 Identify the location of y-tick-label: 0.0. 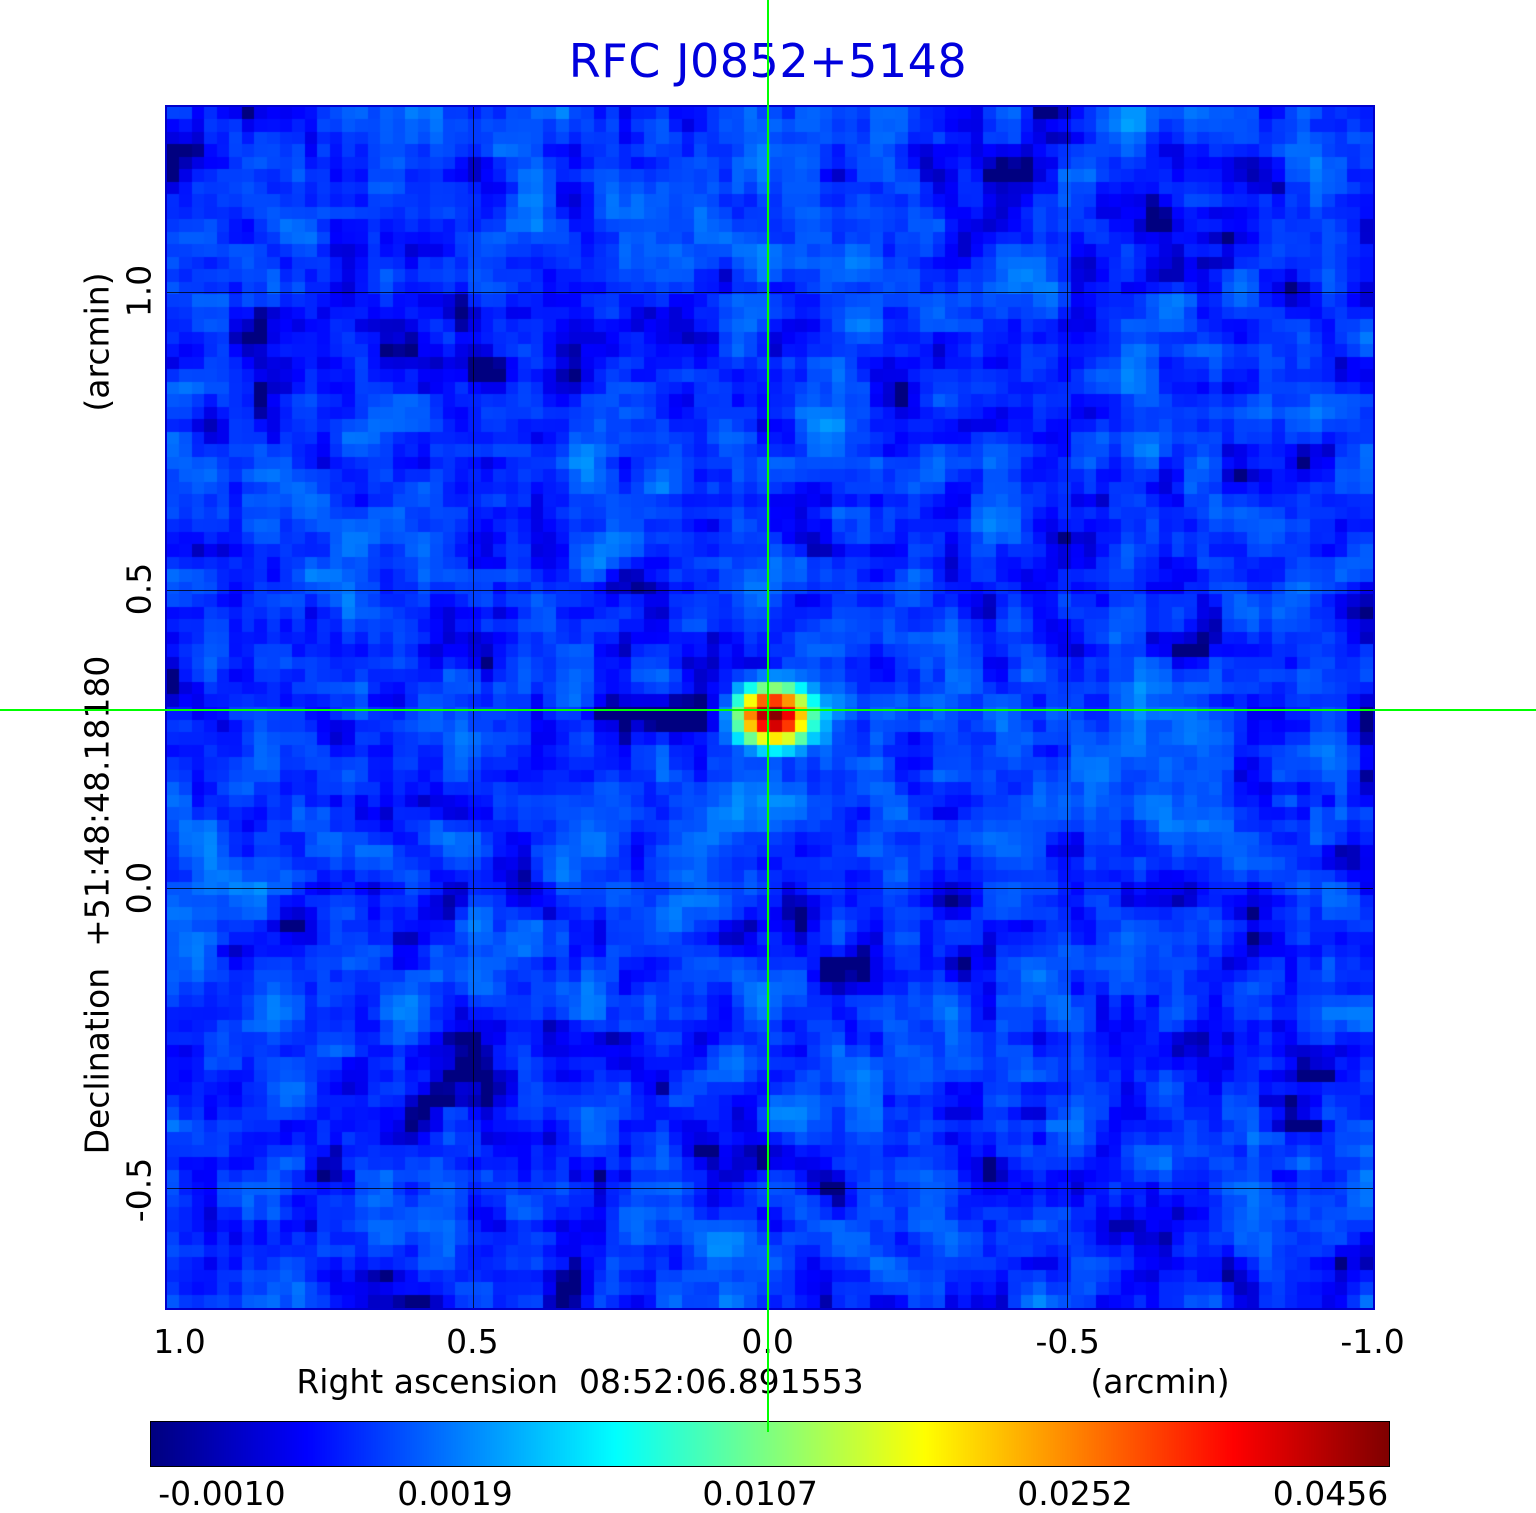
(139, 888).